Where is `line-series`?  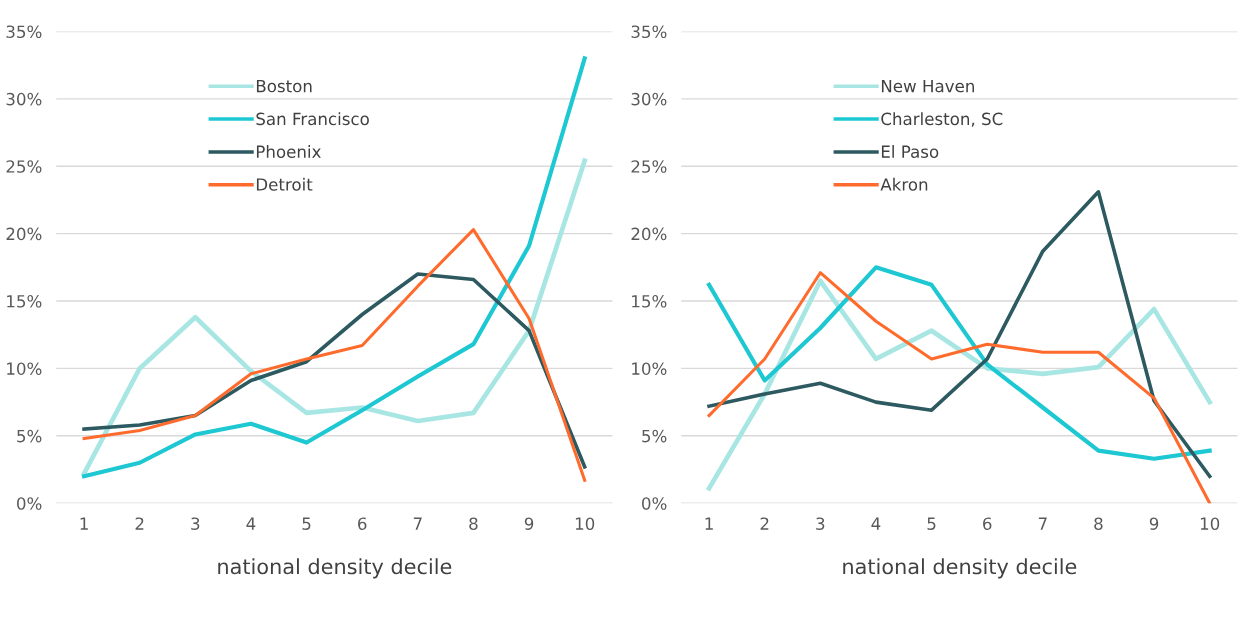
line-series is located at coordinates (959, 363).